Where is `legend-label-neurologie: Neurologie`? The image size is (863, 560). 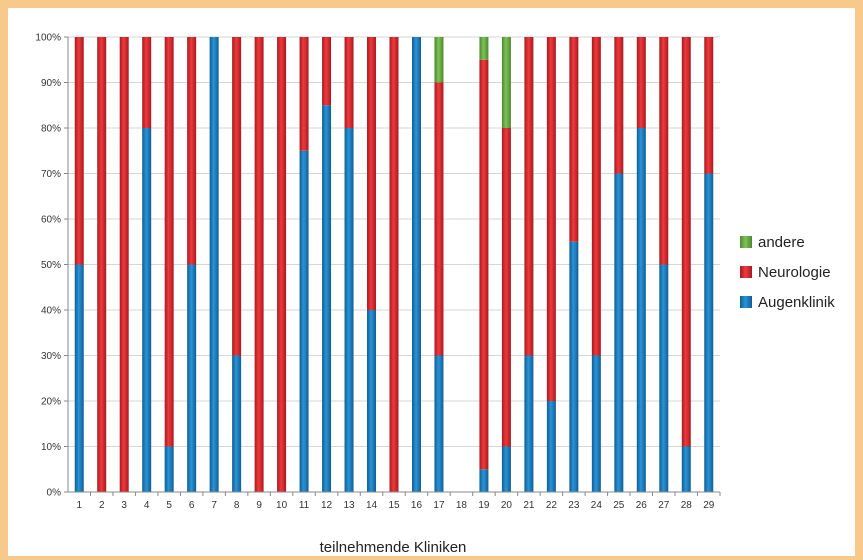
legend-label-neurologie: Neurologie is located at coordinates (794, 272).